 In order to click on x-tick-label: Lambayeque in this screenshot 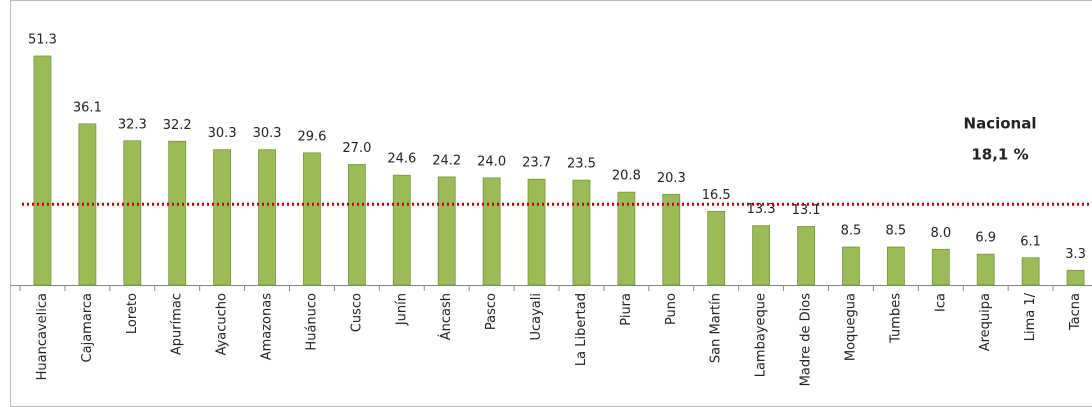, I will do `click(761, 335)`.